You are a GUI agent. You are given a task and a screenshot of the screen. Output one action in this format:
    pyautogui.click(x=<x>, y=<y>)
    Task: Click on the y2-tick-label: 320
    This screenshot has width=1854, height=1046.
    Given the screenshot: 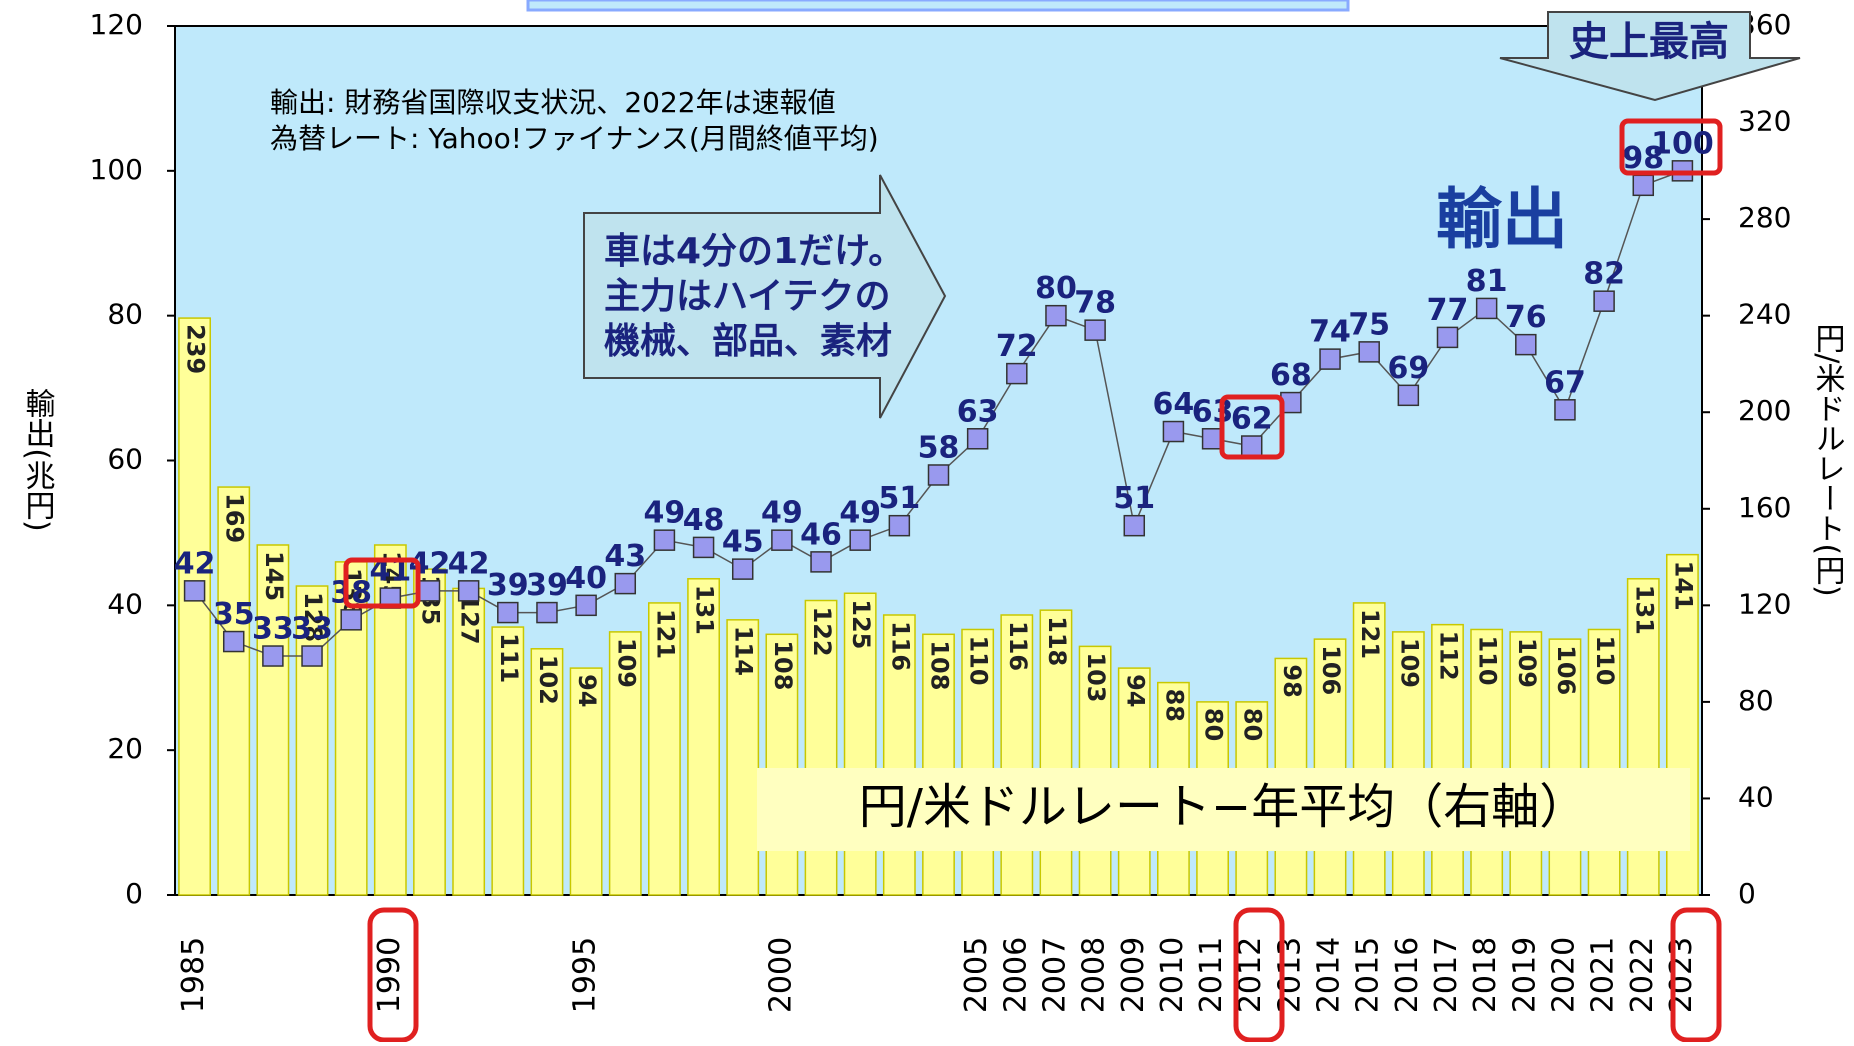 What is the action you would take?
    pyautogui.click(x=1764, y=121)
    